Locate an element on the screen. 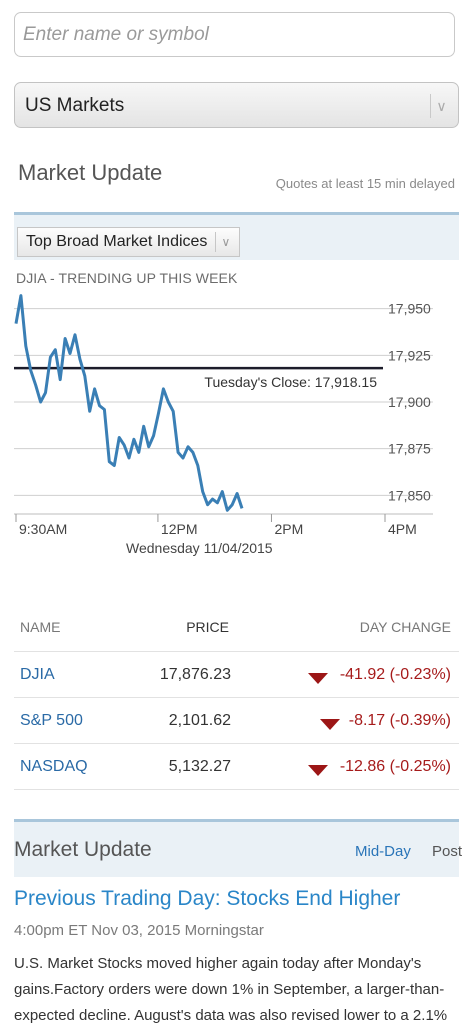 Image resolution: width=473 pixels, height=1024 pixels. tab-mid-day: Mid-Day is located at coordinates (383, 851).